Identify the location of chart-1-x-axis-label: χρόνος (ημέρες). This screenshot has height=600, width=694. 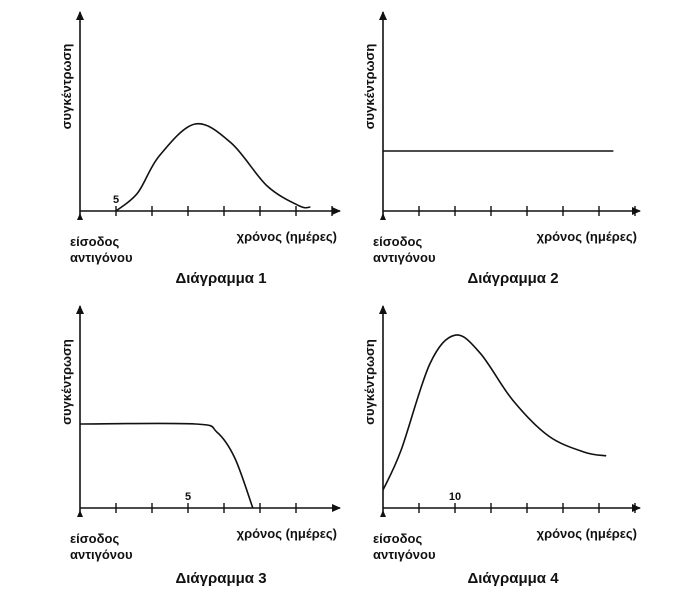
(287, 236).